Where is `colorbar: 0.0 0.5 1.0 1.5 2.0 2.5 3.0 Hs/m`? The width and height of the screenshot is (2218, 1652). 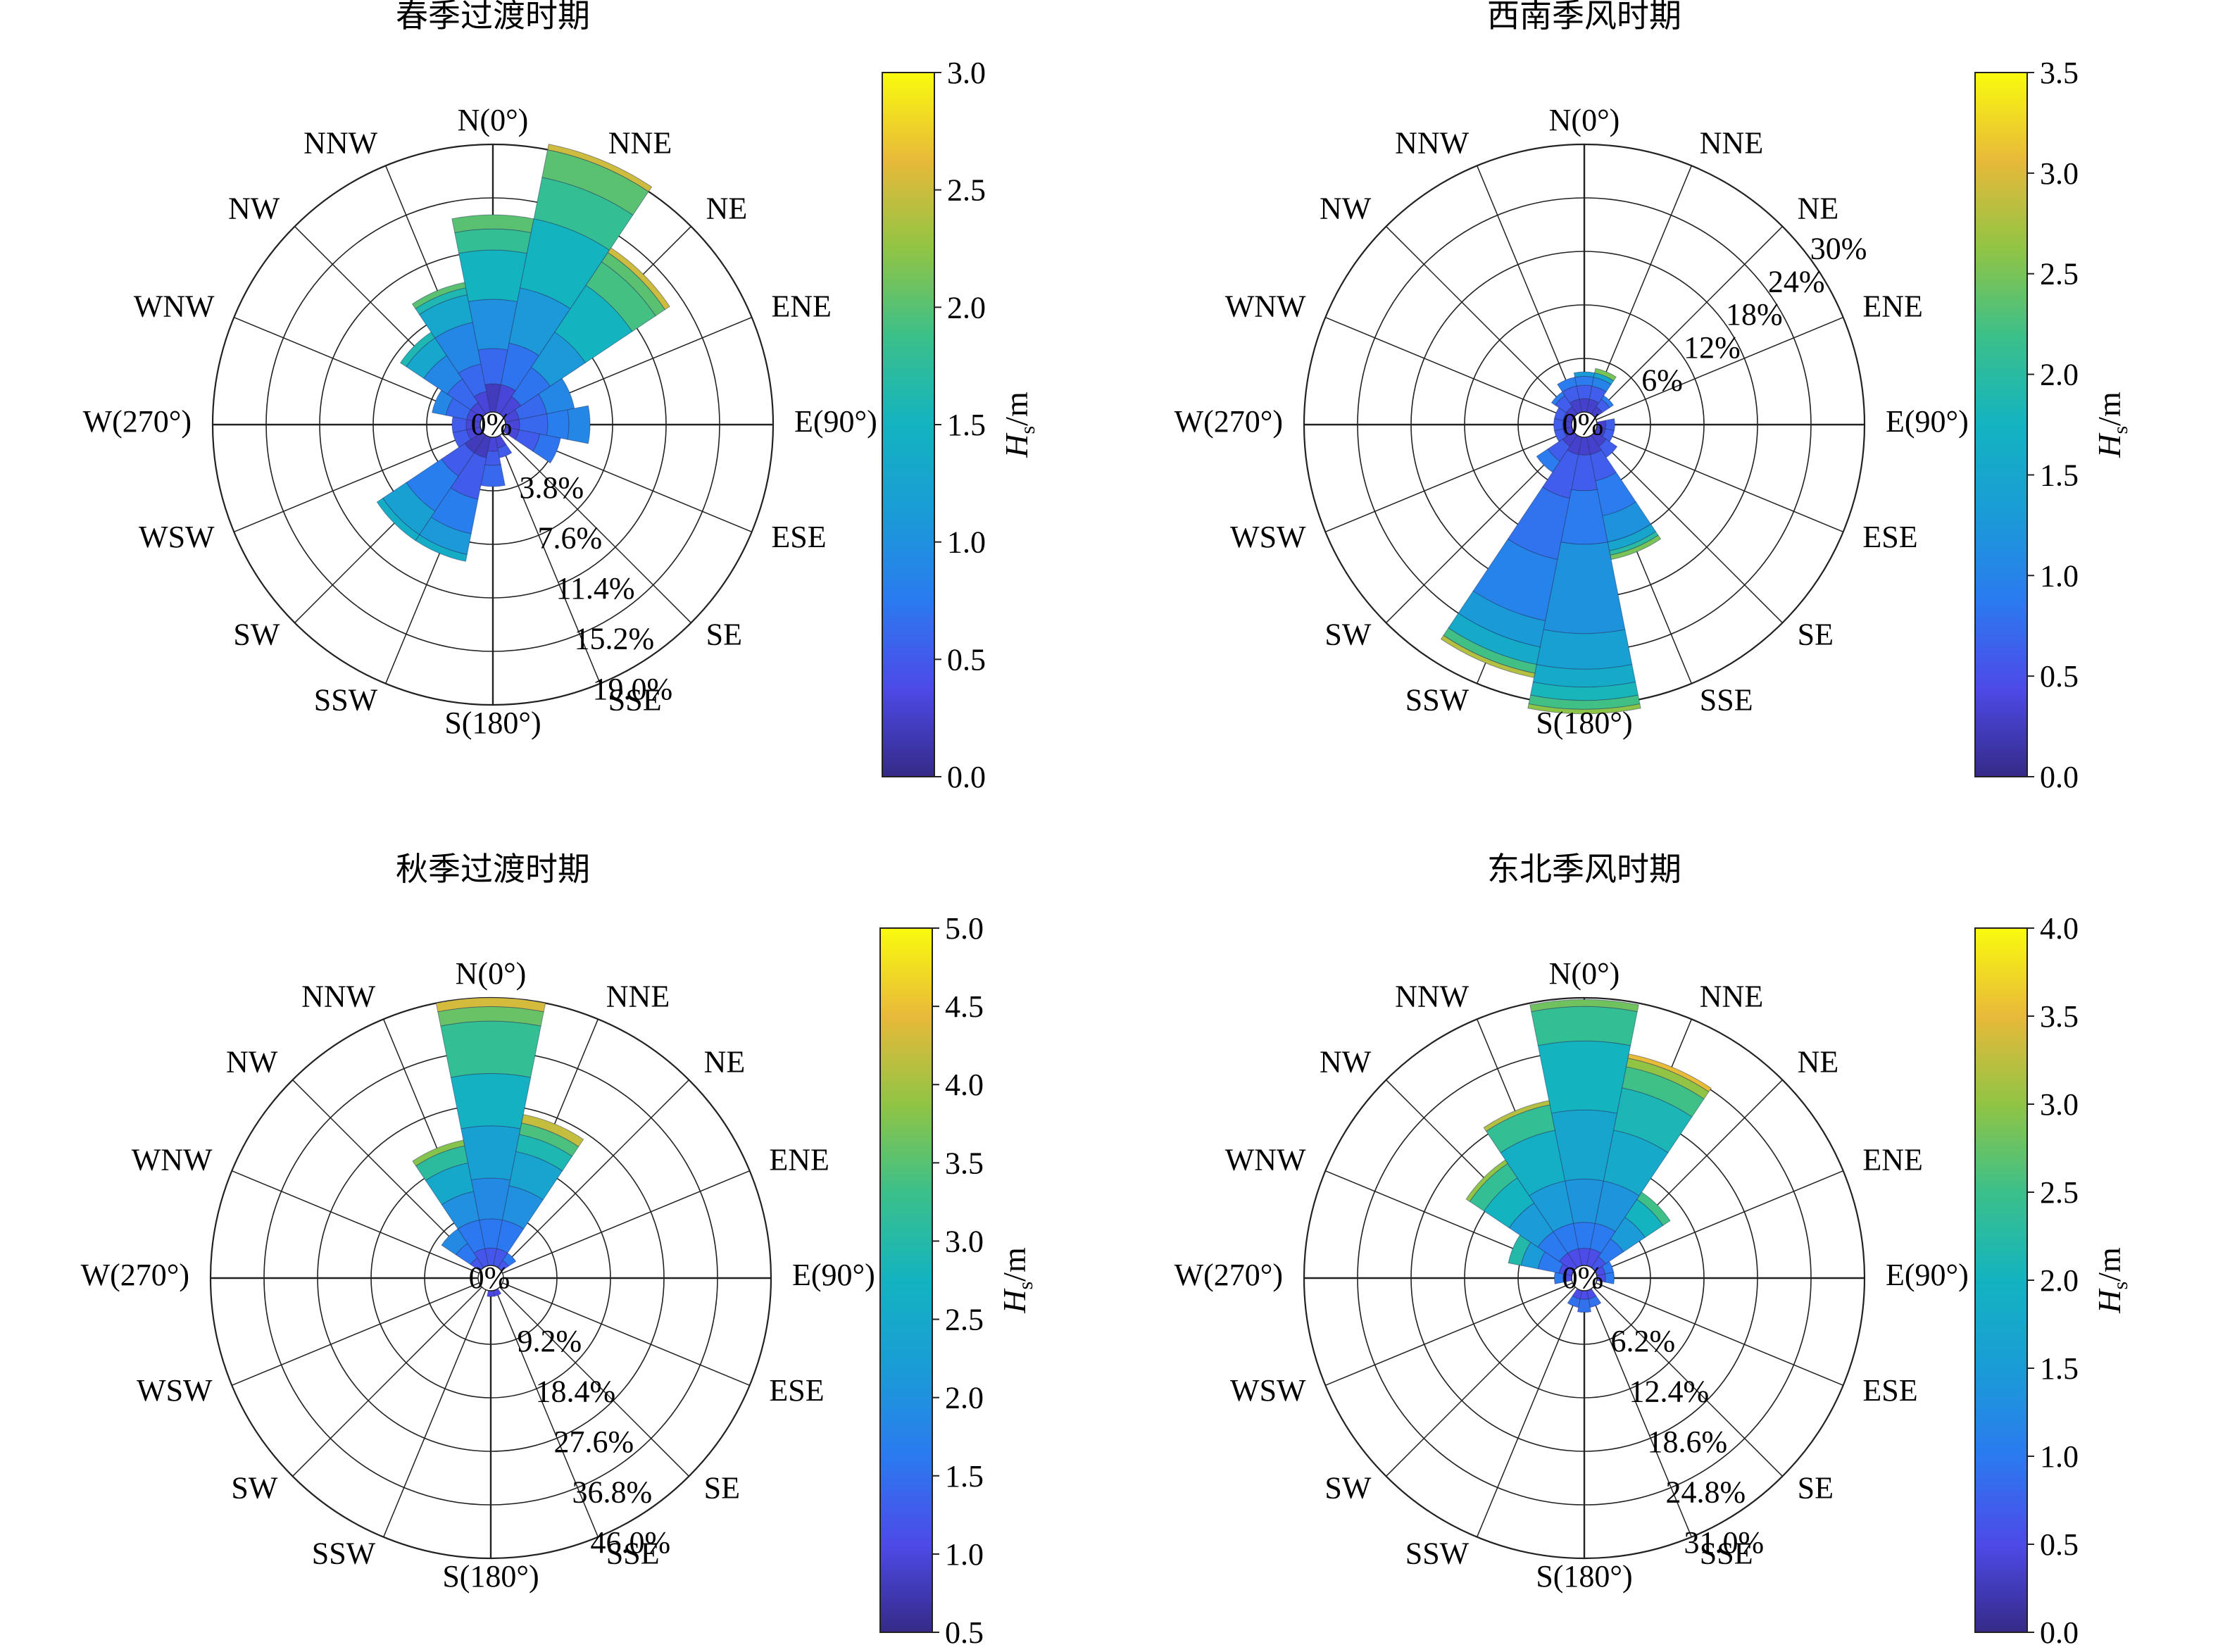 colorbar: 0.0 0.5 1.0 1.5 2.0 2.5 3.0 Hs/m is located at coordinates (960, 425).